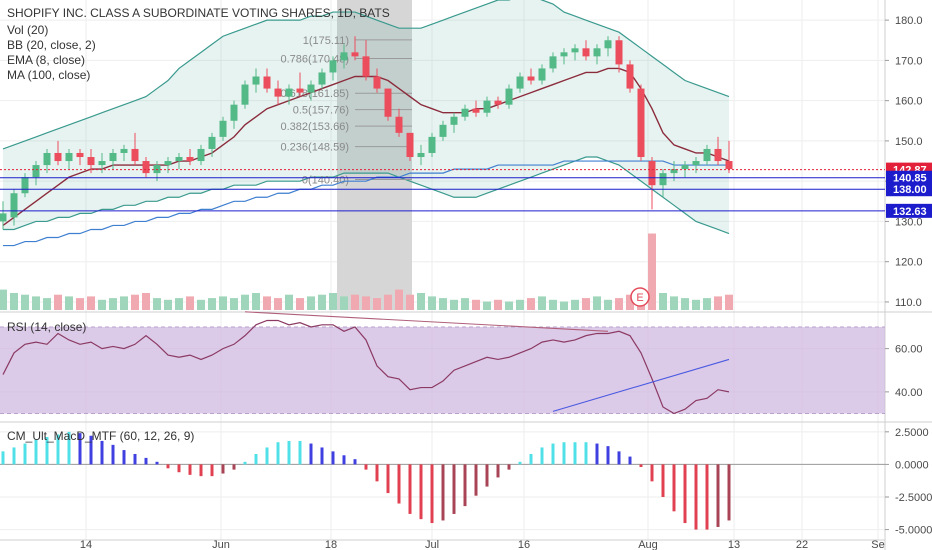  I want to click on rsi-tick-label: 60.00, so click(909, 350).